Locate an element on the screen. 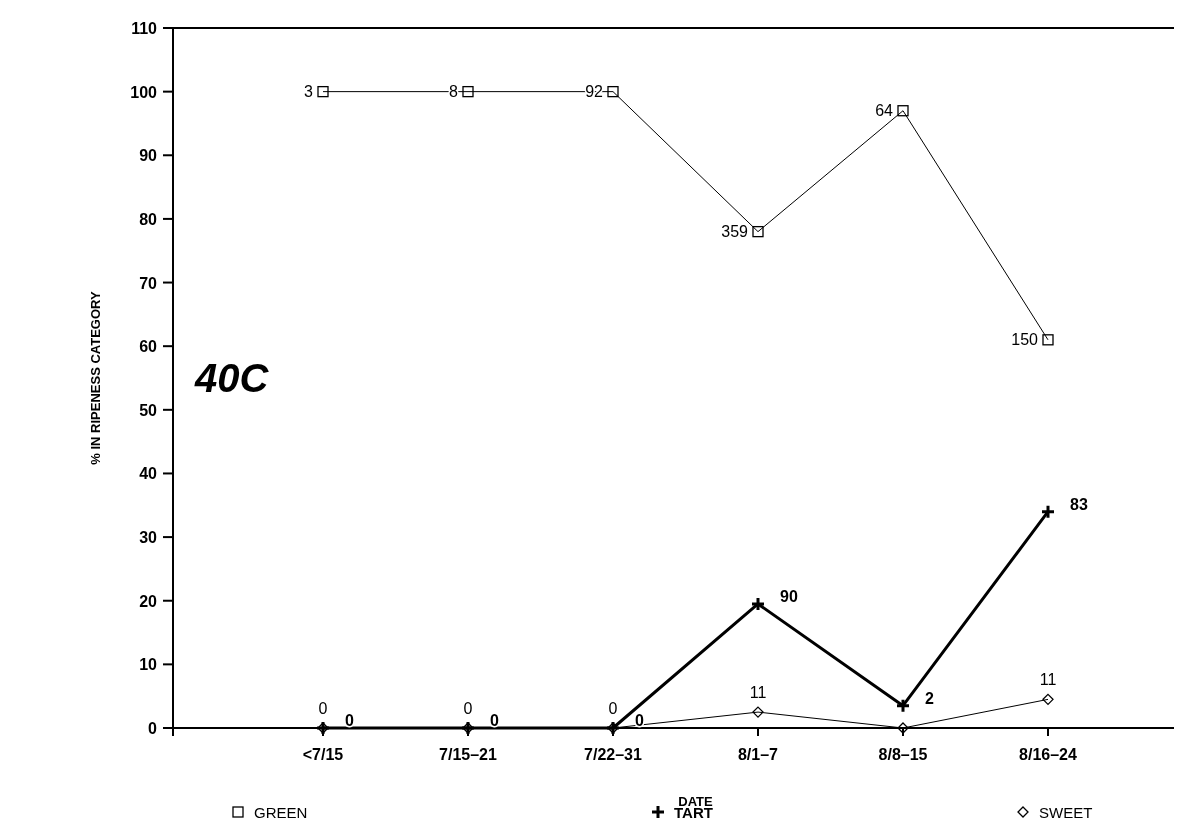  y-tick-label: 40 is located at coordinates (148, 474).